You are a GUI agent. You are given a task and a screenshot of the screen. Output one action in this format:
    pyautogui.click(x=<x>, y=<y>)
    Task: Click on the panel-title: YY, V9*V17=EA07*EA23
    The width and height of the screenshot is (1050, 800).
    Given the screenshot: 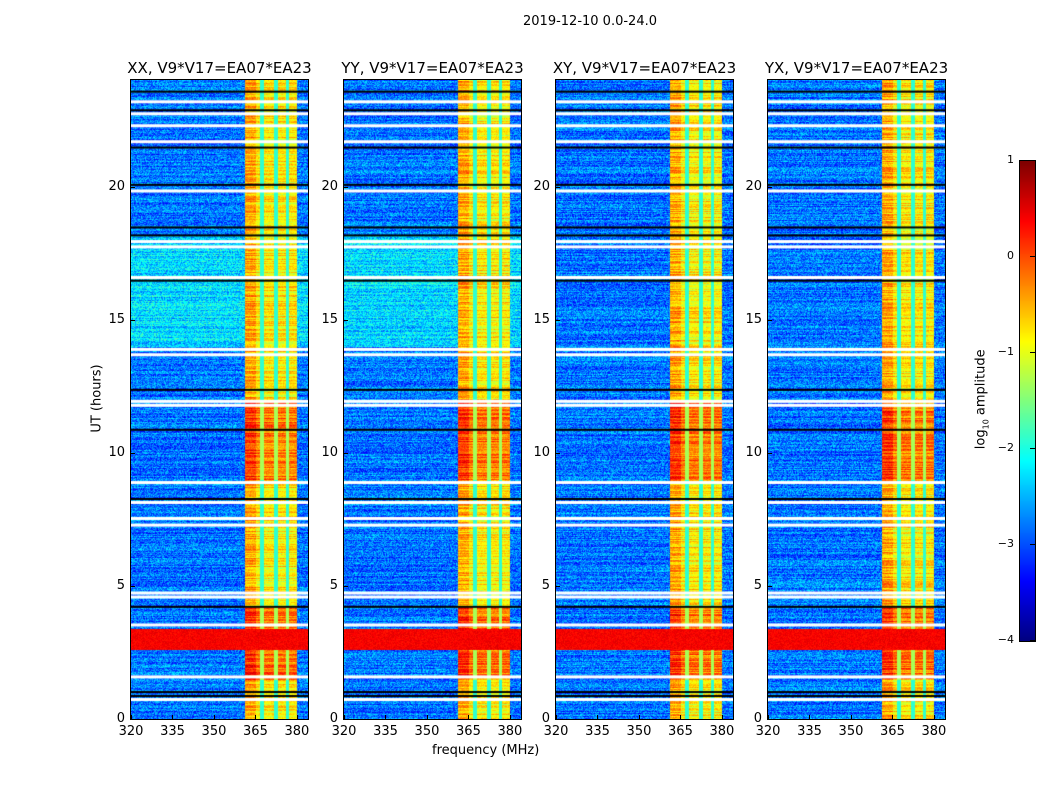 What is the action you would take?
    pyautogui.click(x=432, y=68)
    